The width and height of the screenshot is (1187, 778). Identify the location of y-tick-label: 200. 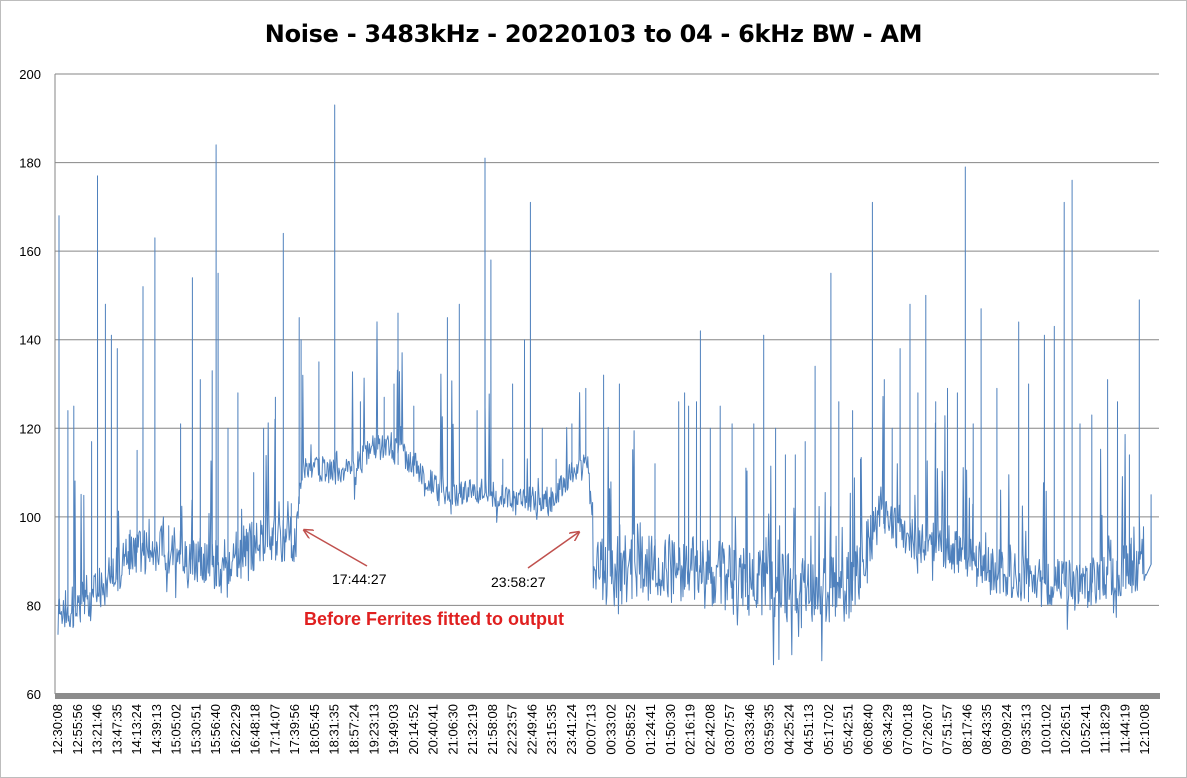
(30, 74).